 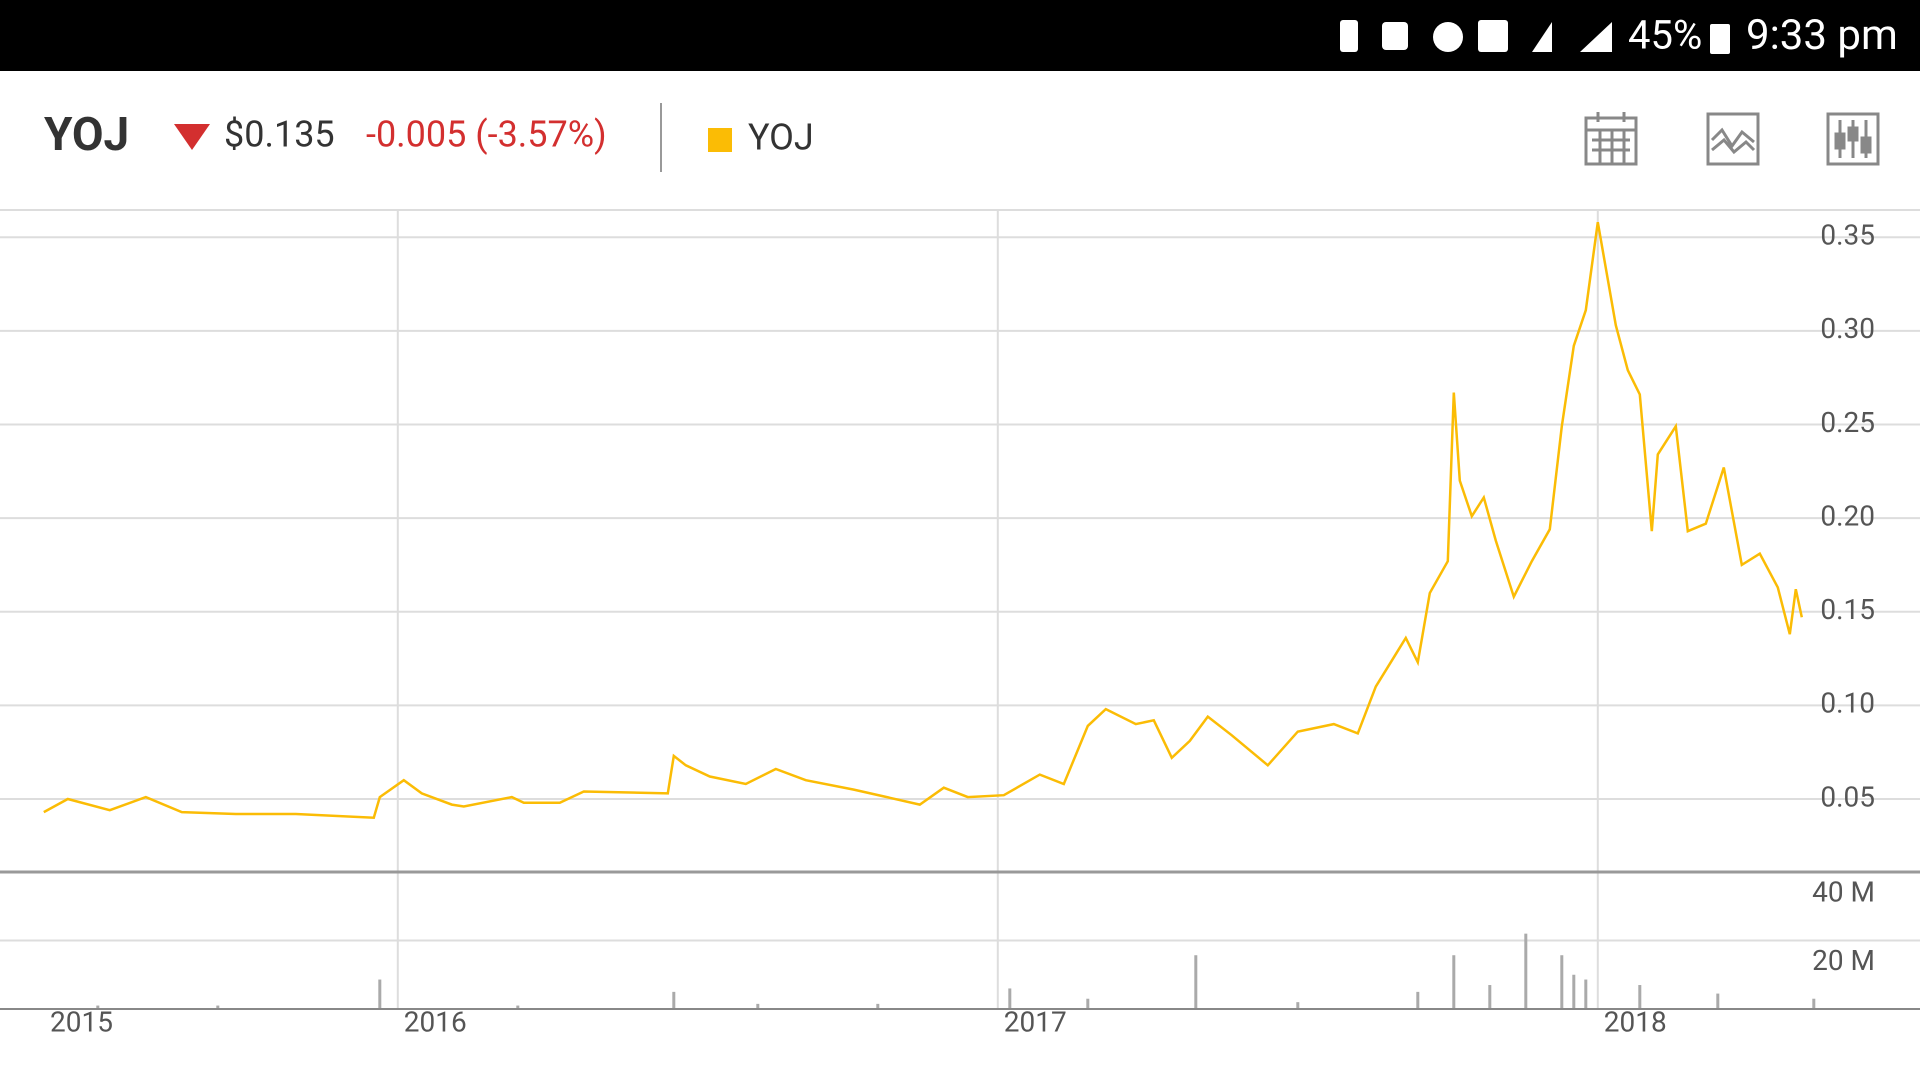 I want to click on toolbar, so click(x=1732, y=139).